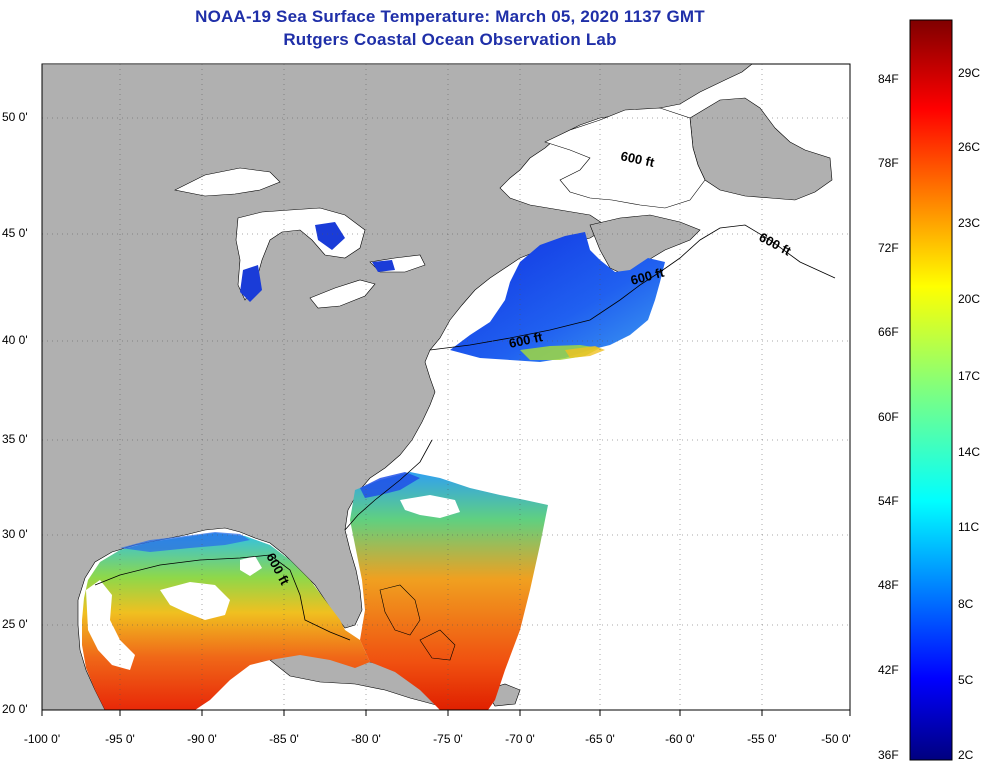 This screenshot has width=984, height=770. I want to click on lake-michigan-cold, so click(251, 283).